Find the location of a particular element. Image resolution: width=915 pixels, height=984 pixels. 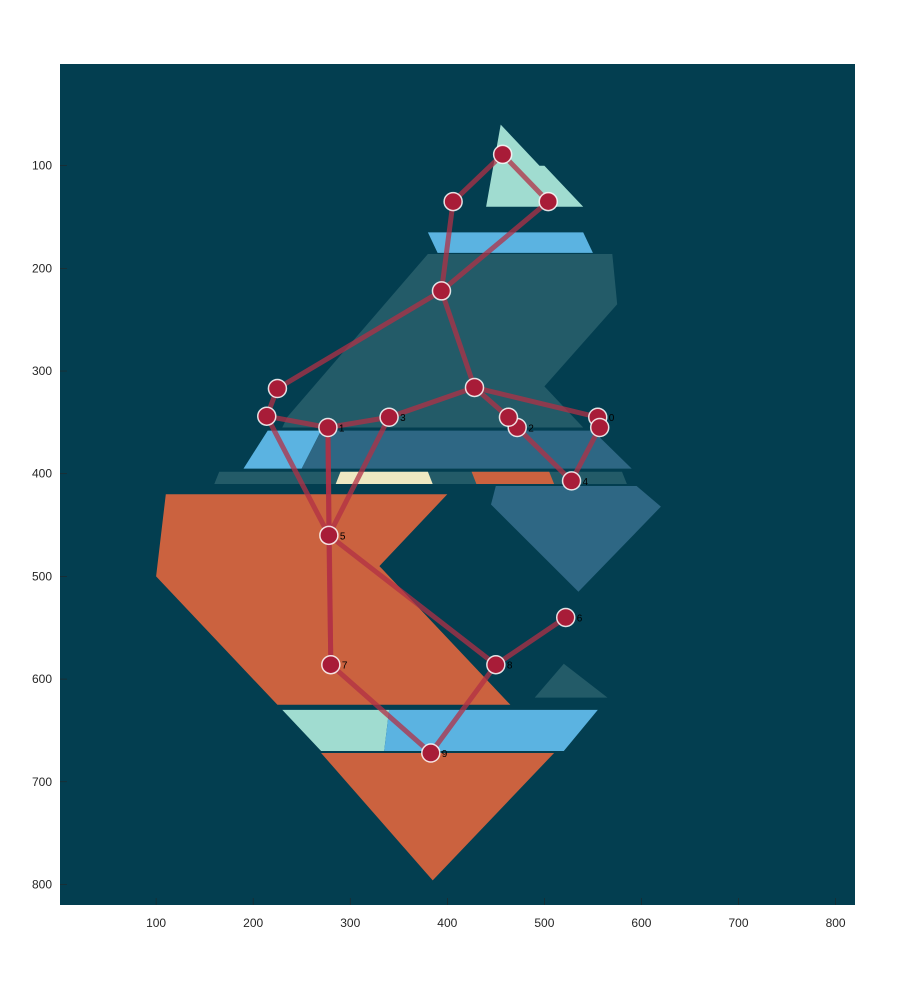

y-tick-label: 400 is located at coordinates (42, 474).